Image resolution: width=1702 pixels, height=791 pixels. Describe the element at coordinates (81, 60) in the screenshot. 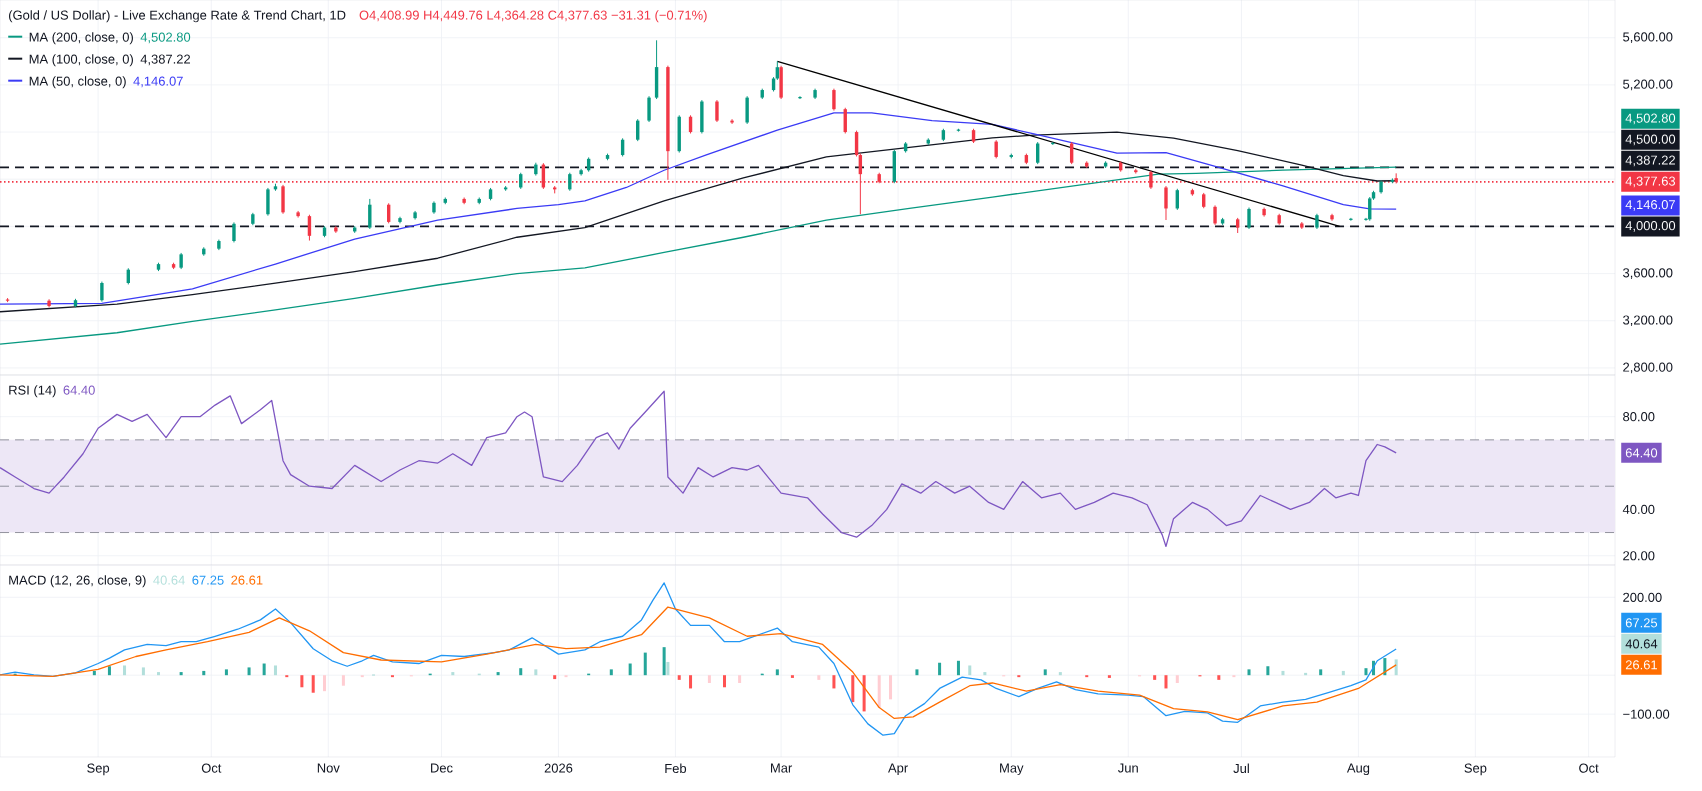

I see `legend-label: MA (100, close, 0)` at that location.